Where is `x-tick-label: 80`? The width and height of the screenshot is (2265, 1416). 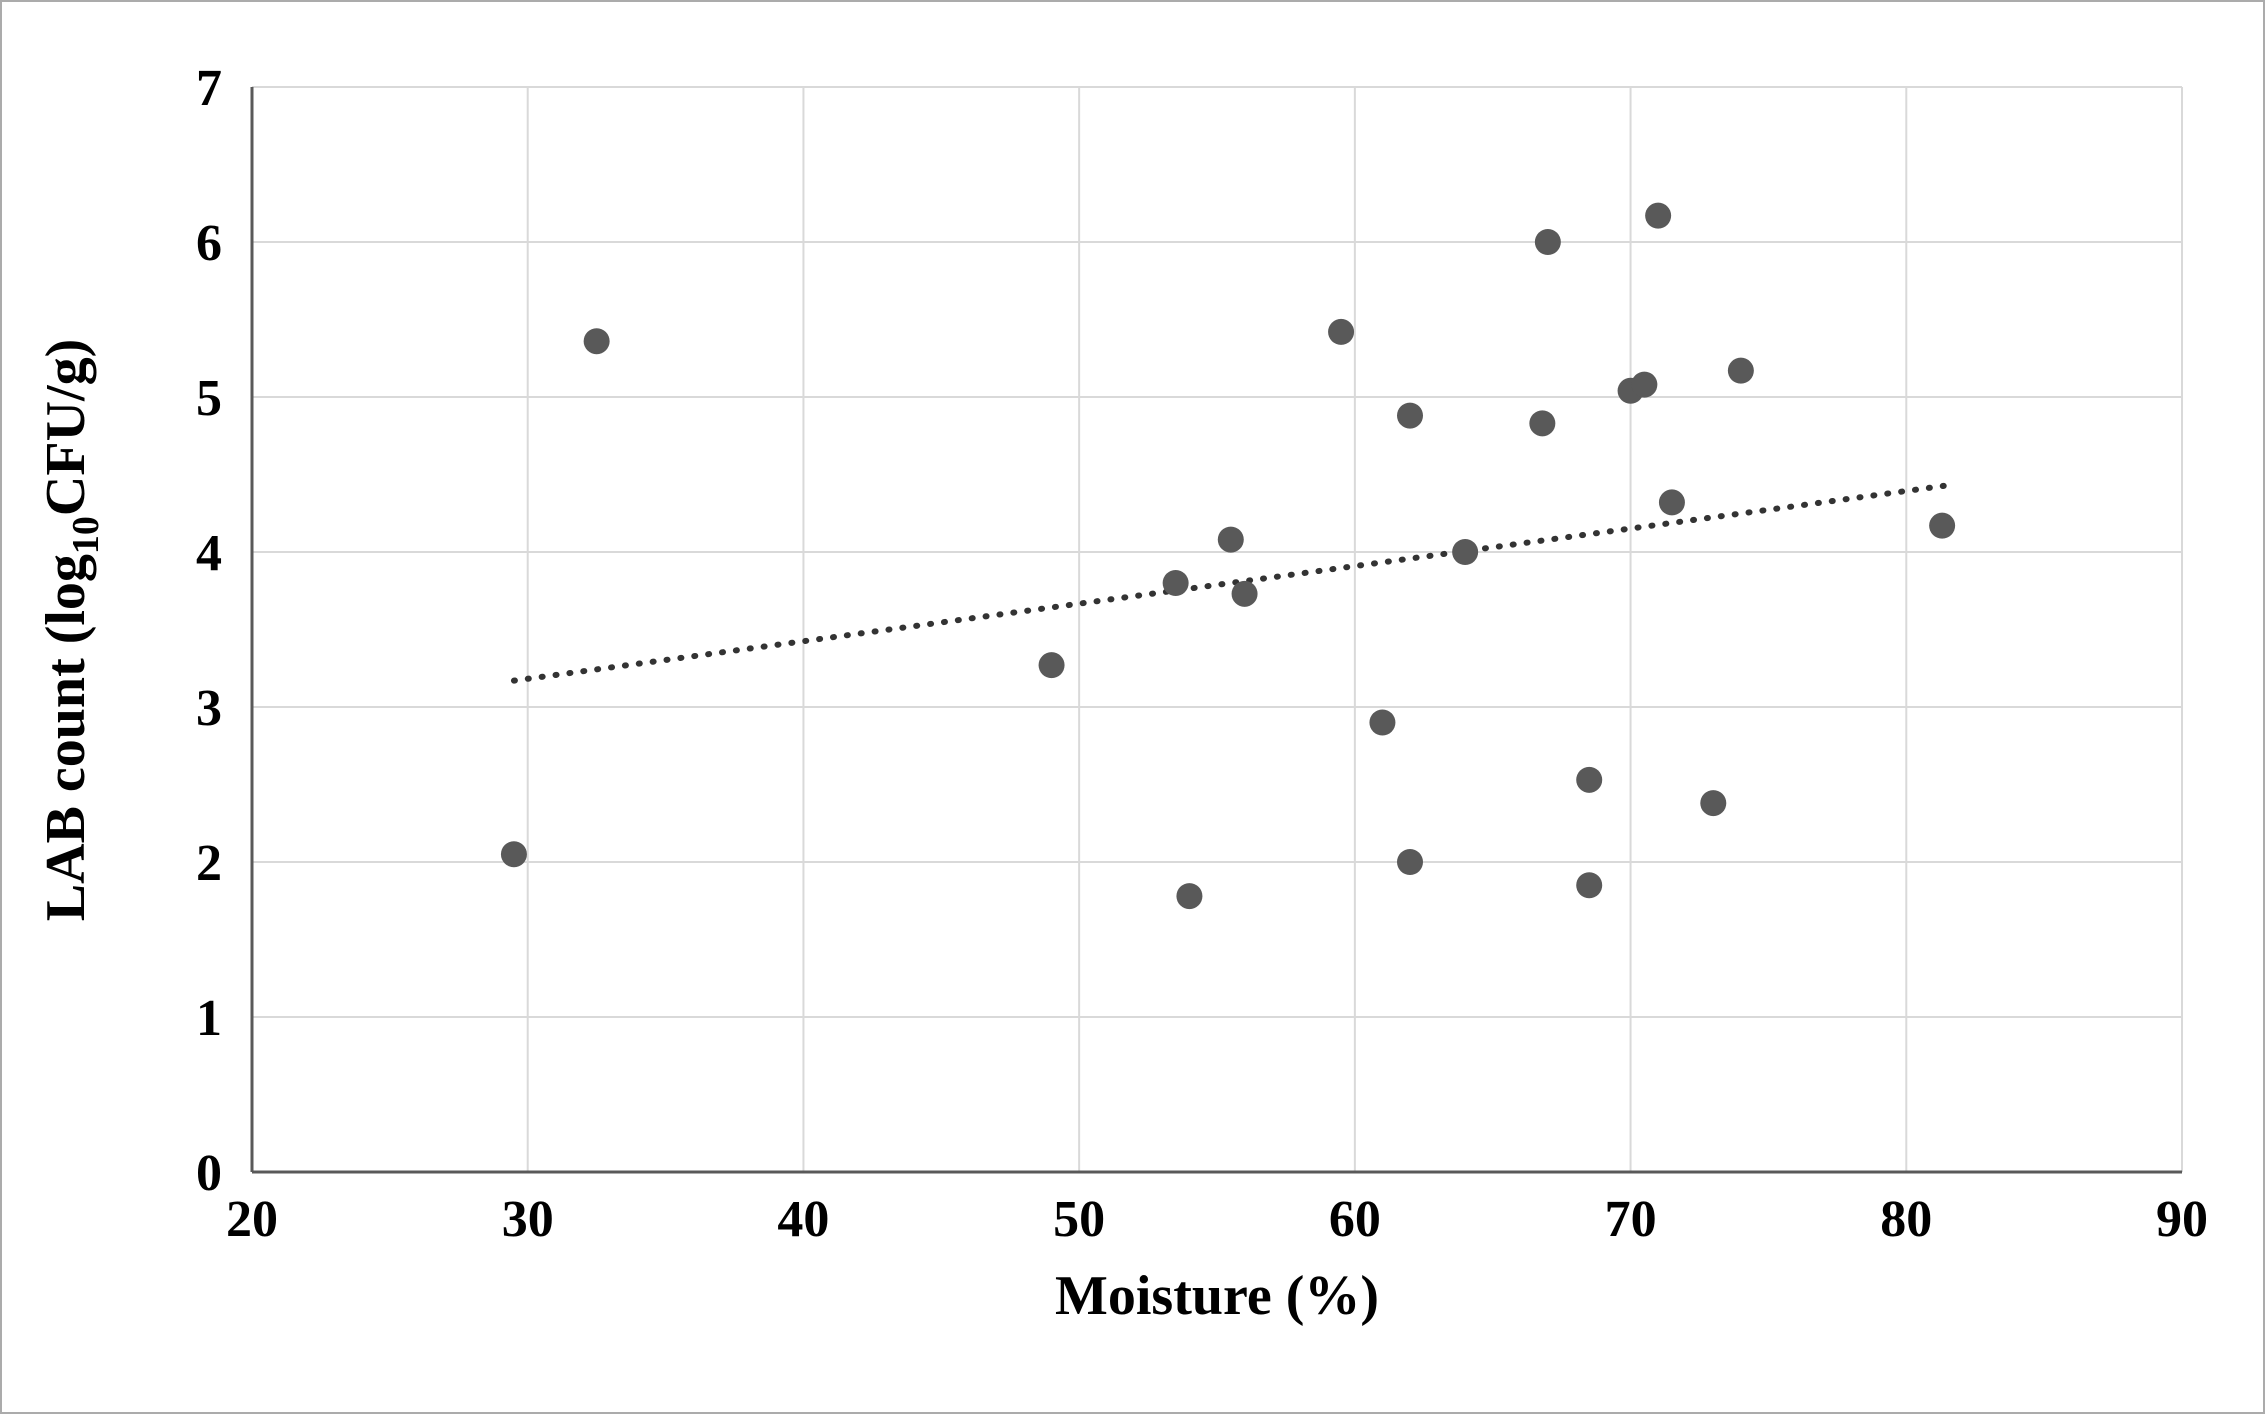
x-tick-label: 80 is located at coordinates (1906, 1219).